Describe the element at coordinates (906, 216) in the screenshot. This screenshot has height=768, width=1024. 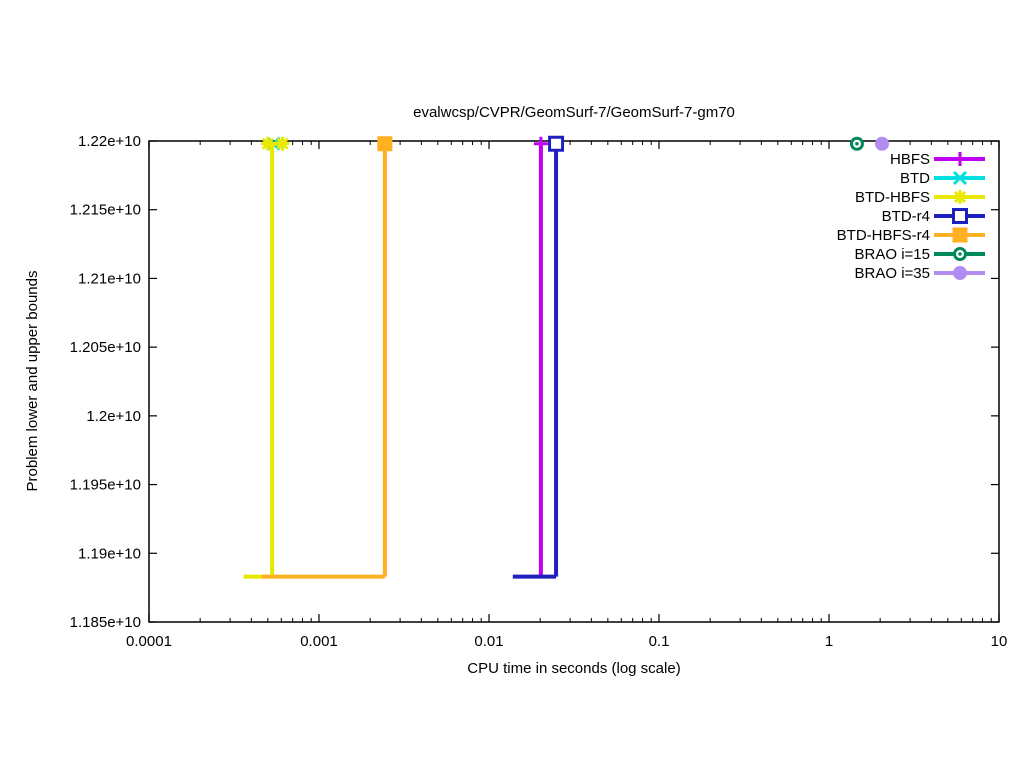
I see `legend-label: BTD-r4` at that location.